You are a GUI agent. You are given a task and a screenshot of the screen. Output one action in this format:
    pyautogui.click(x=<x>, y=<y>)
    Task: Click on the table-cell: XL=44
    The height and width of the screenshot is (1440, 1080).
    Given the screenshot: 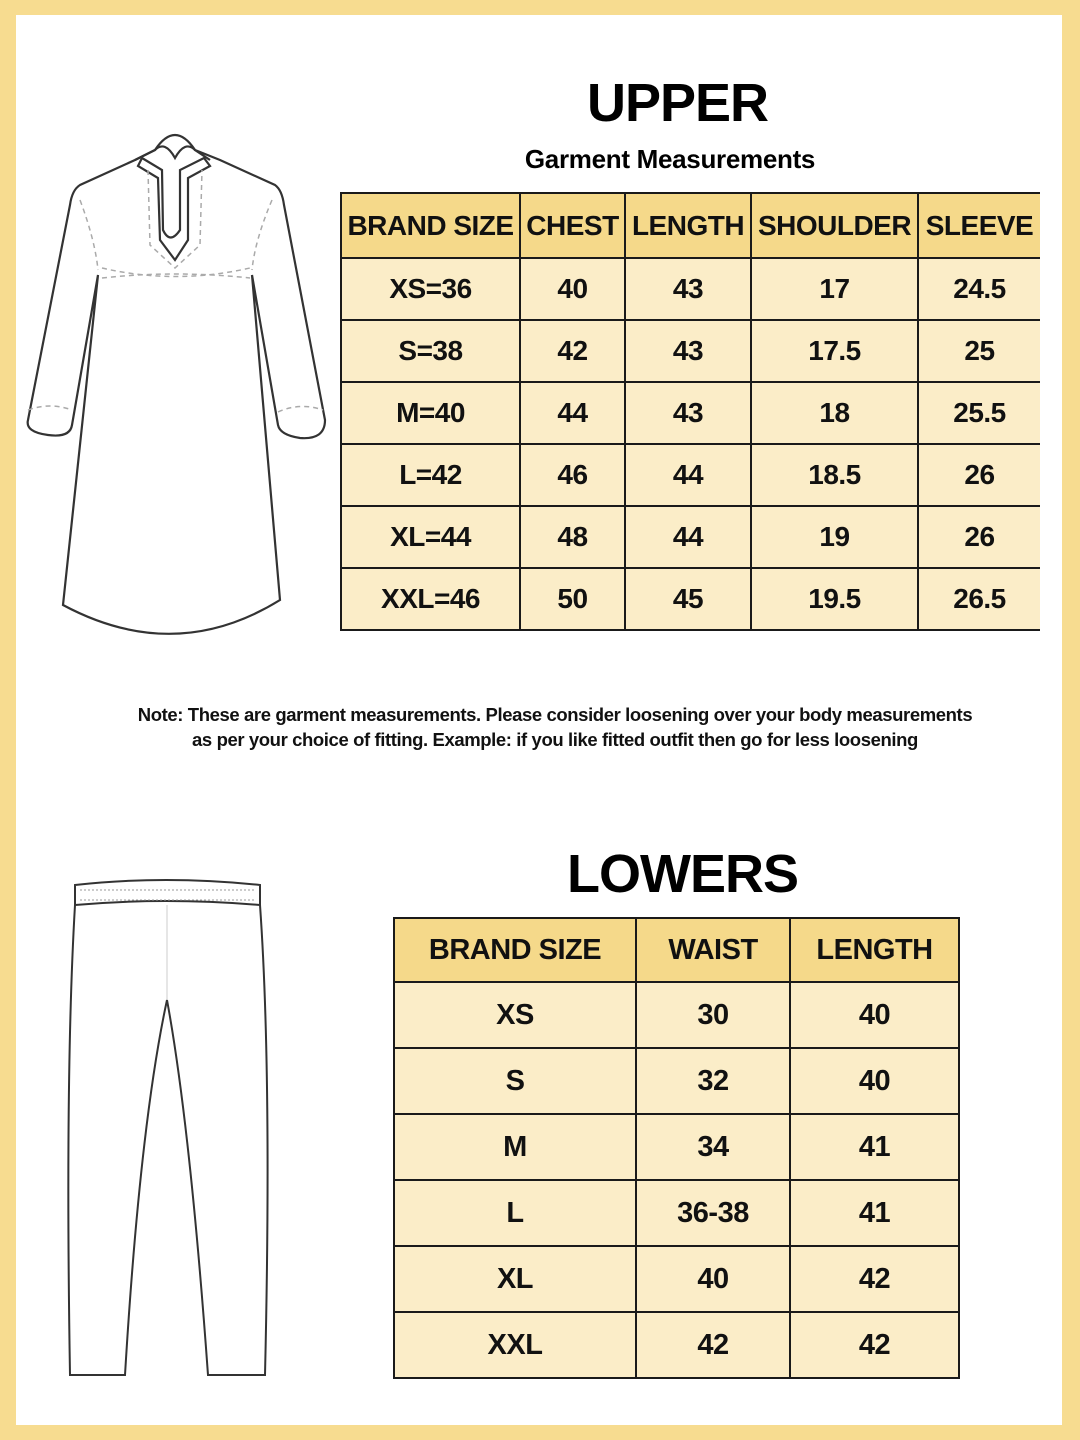 What is the action you would take?
    pyautogui.click(x=430, y=537)
    